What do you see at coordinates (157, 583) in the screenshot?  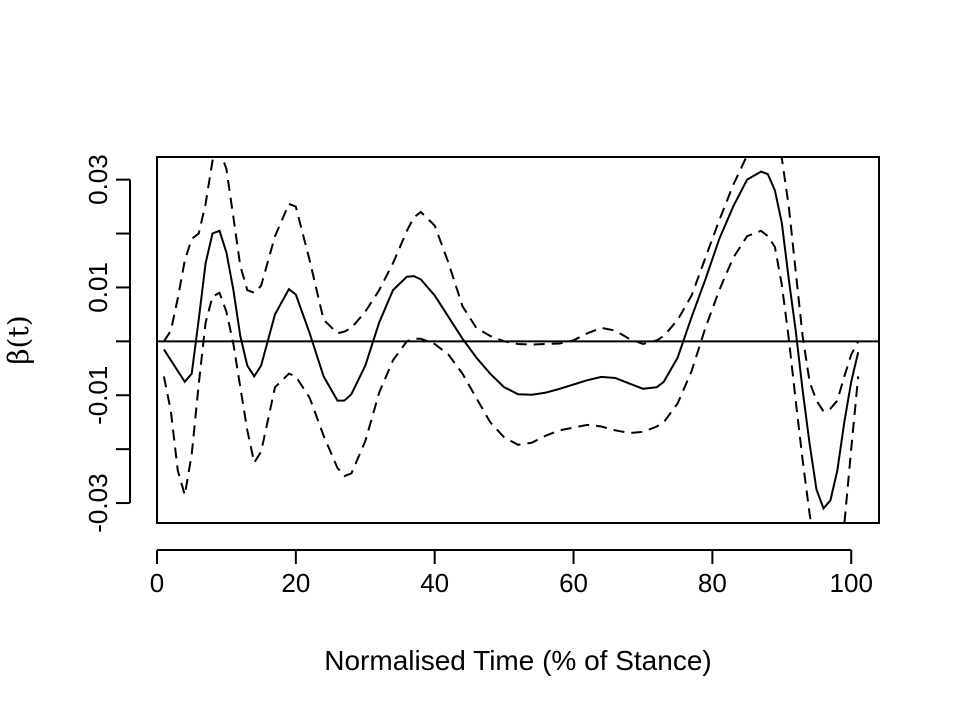 I see `x-tick-label: 0` at bounding box center [157, 583].